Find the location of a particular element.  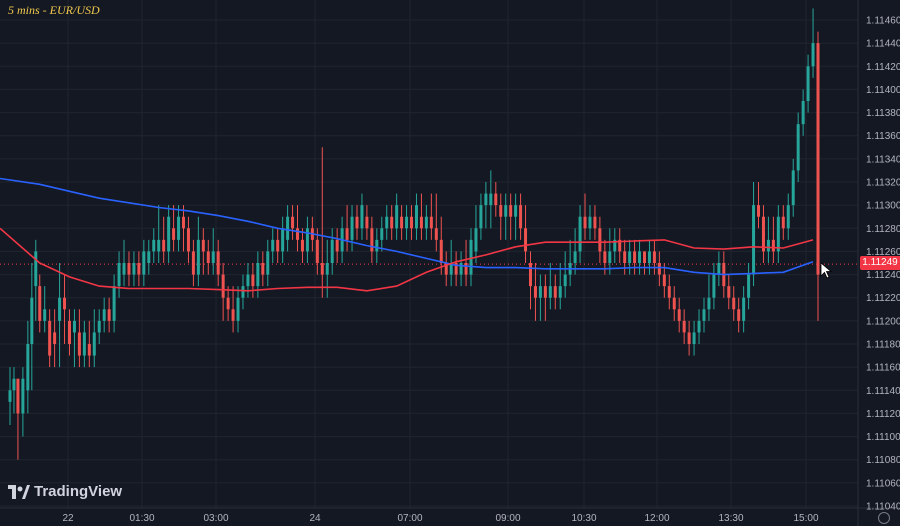

y-tick-label: 1.11300 is located at coordinates (883, 206).